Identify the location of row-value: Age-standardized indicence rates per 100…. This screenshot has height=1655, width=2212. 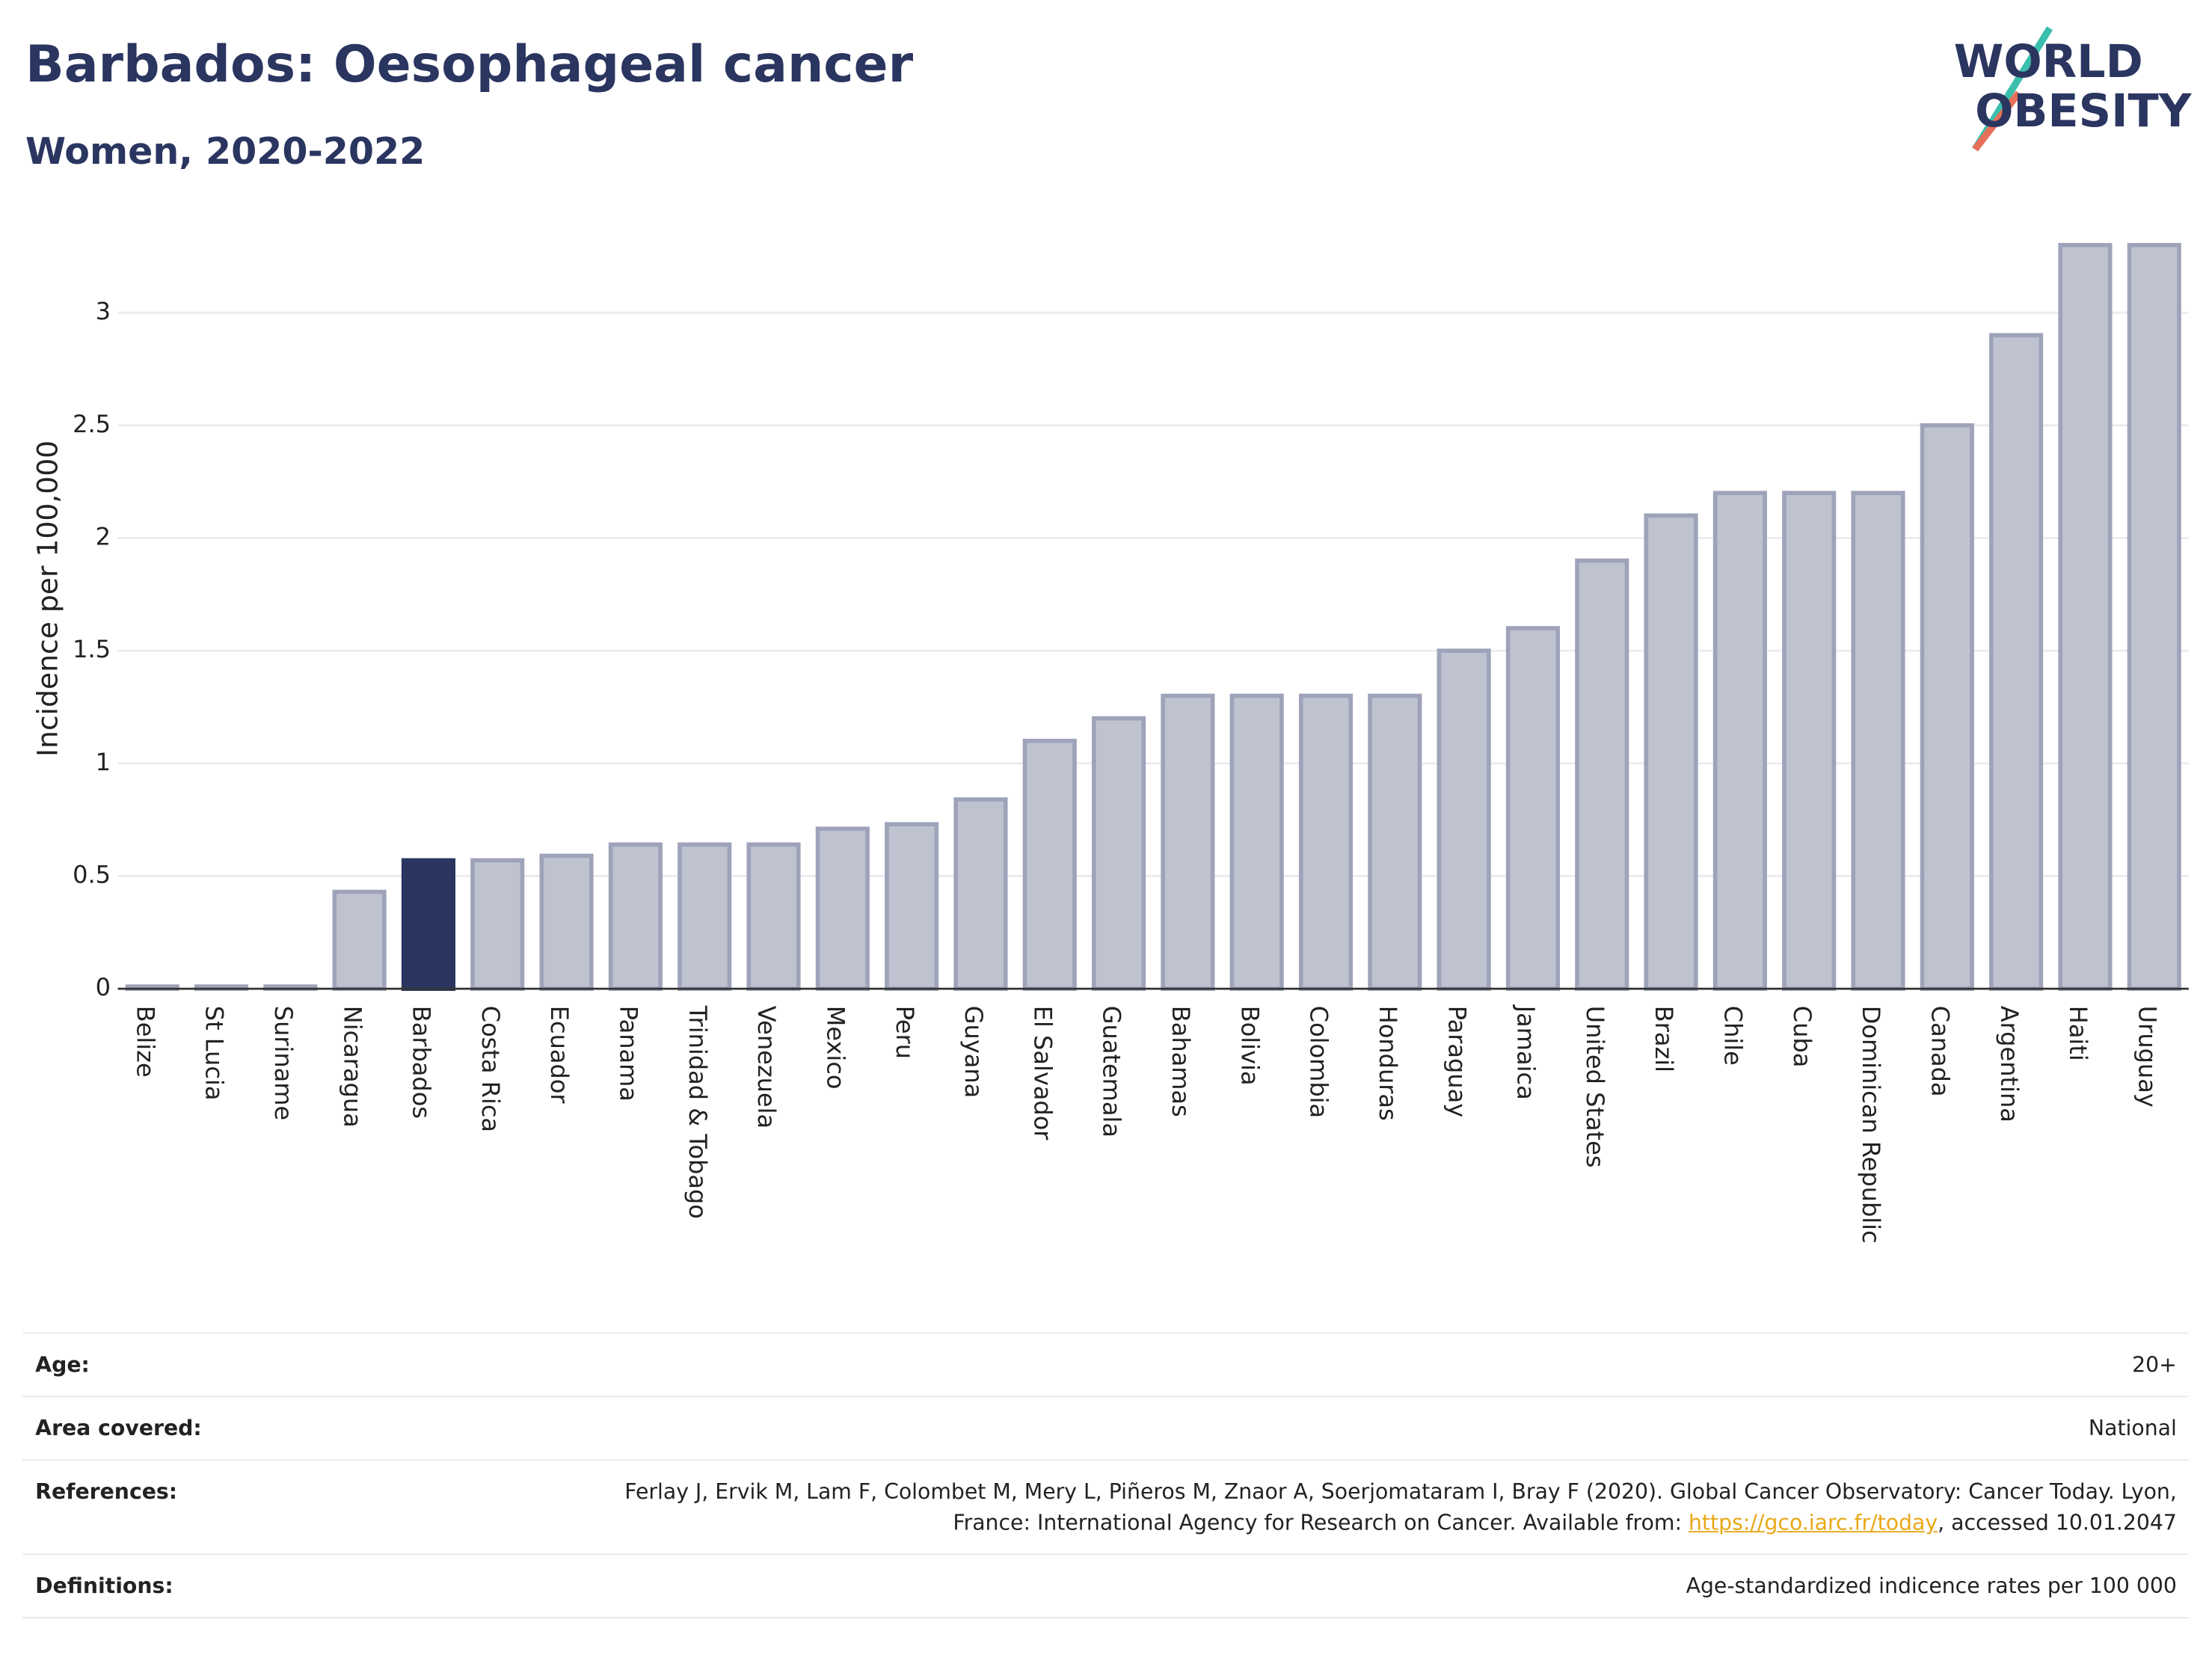
(1931, 1586).